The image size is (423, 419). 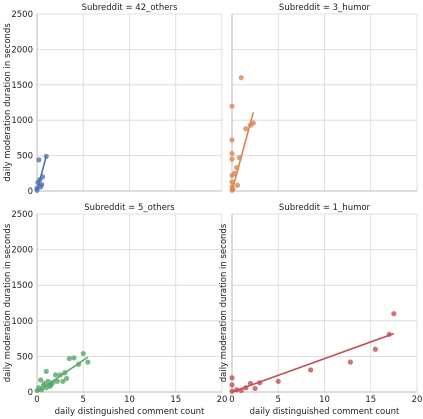 What do you see at coordinates (325, 8) in the screenshot?
I see `panel-title: Subreddit = 3_humor` at bounding box center [325, 8].